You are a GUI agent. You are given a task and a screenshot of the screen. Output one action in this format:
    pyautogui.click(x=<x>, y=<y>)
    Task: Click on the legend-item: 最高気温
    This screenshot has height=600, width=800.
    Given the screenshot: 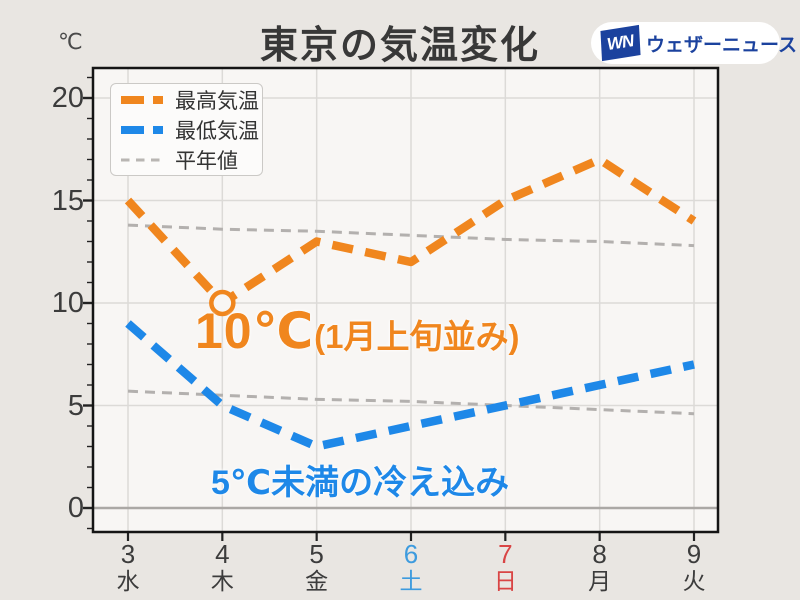 What is the action you would take?
    pyautogui.click(x=190, y=100)
    